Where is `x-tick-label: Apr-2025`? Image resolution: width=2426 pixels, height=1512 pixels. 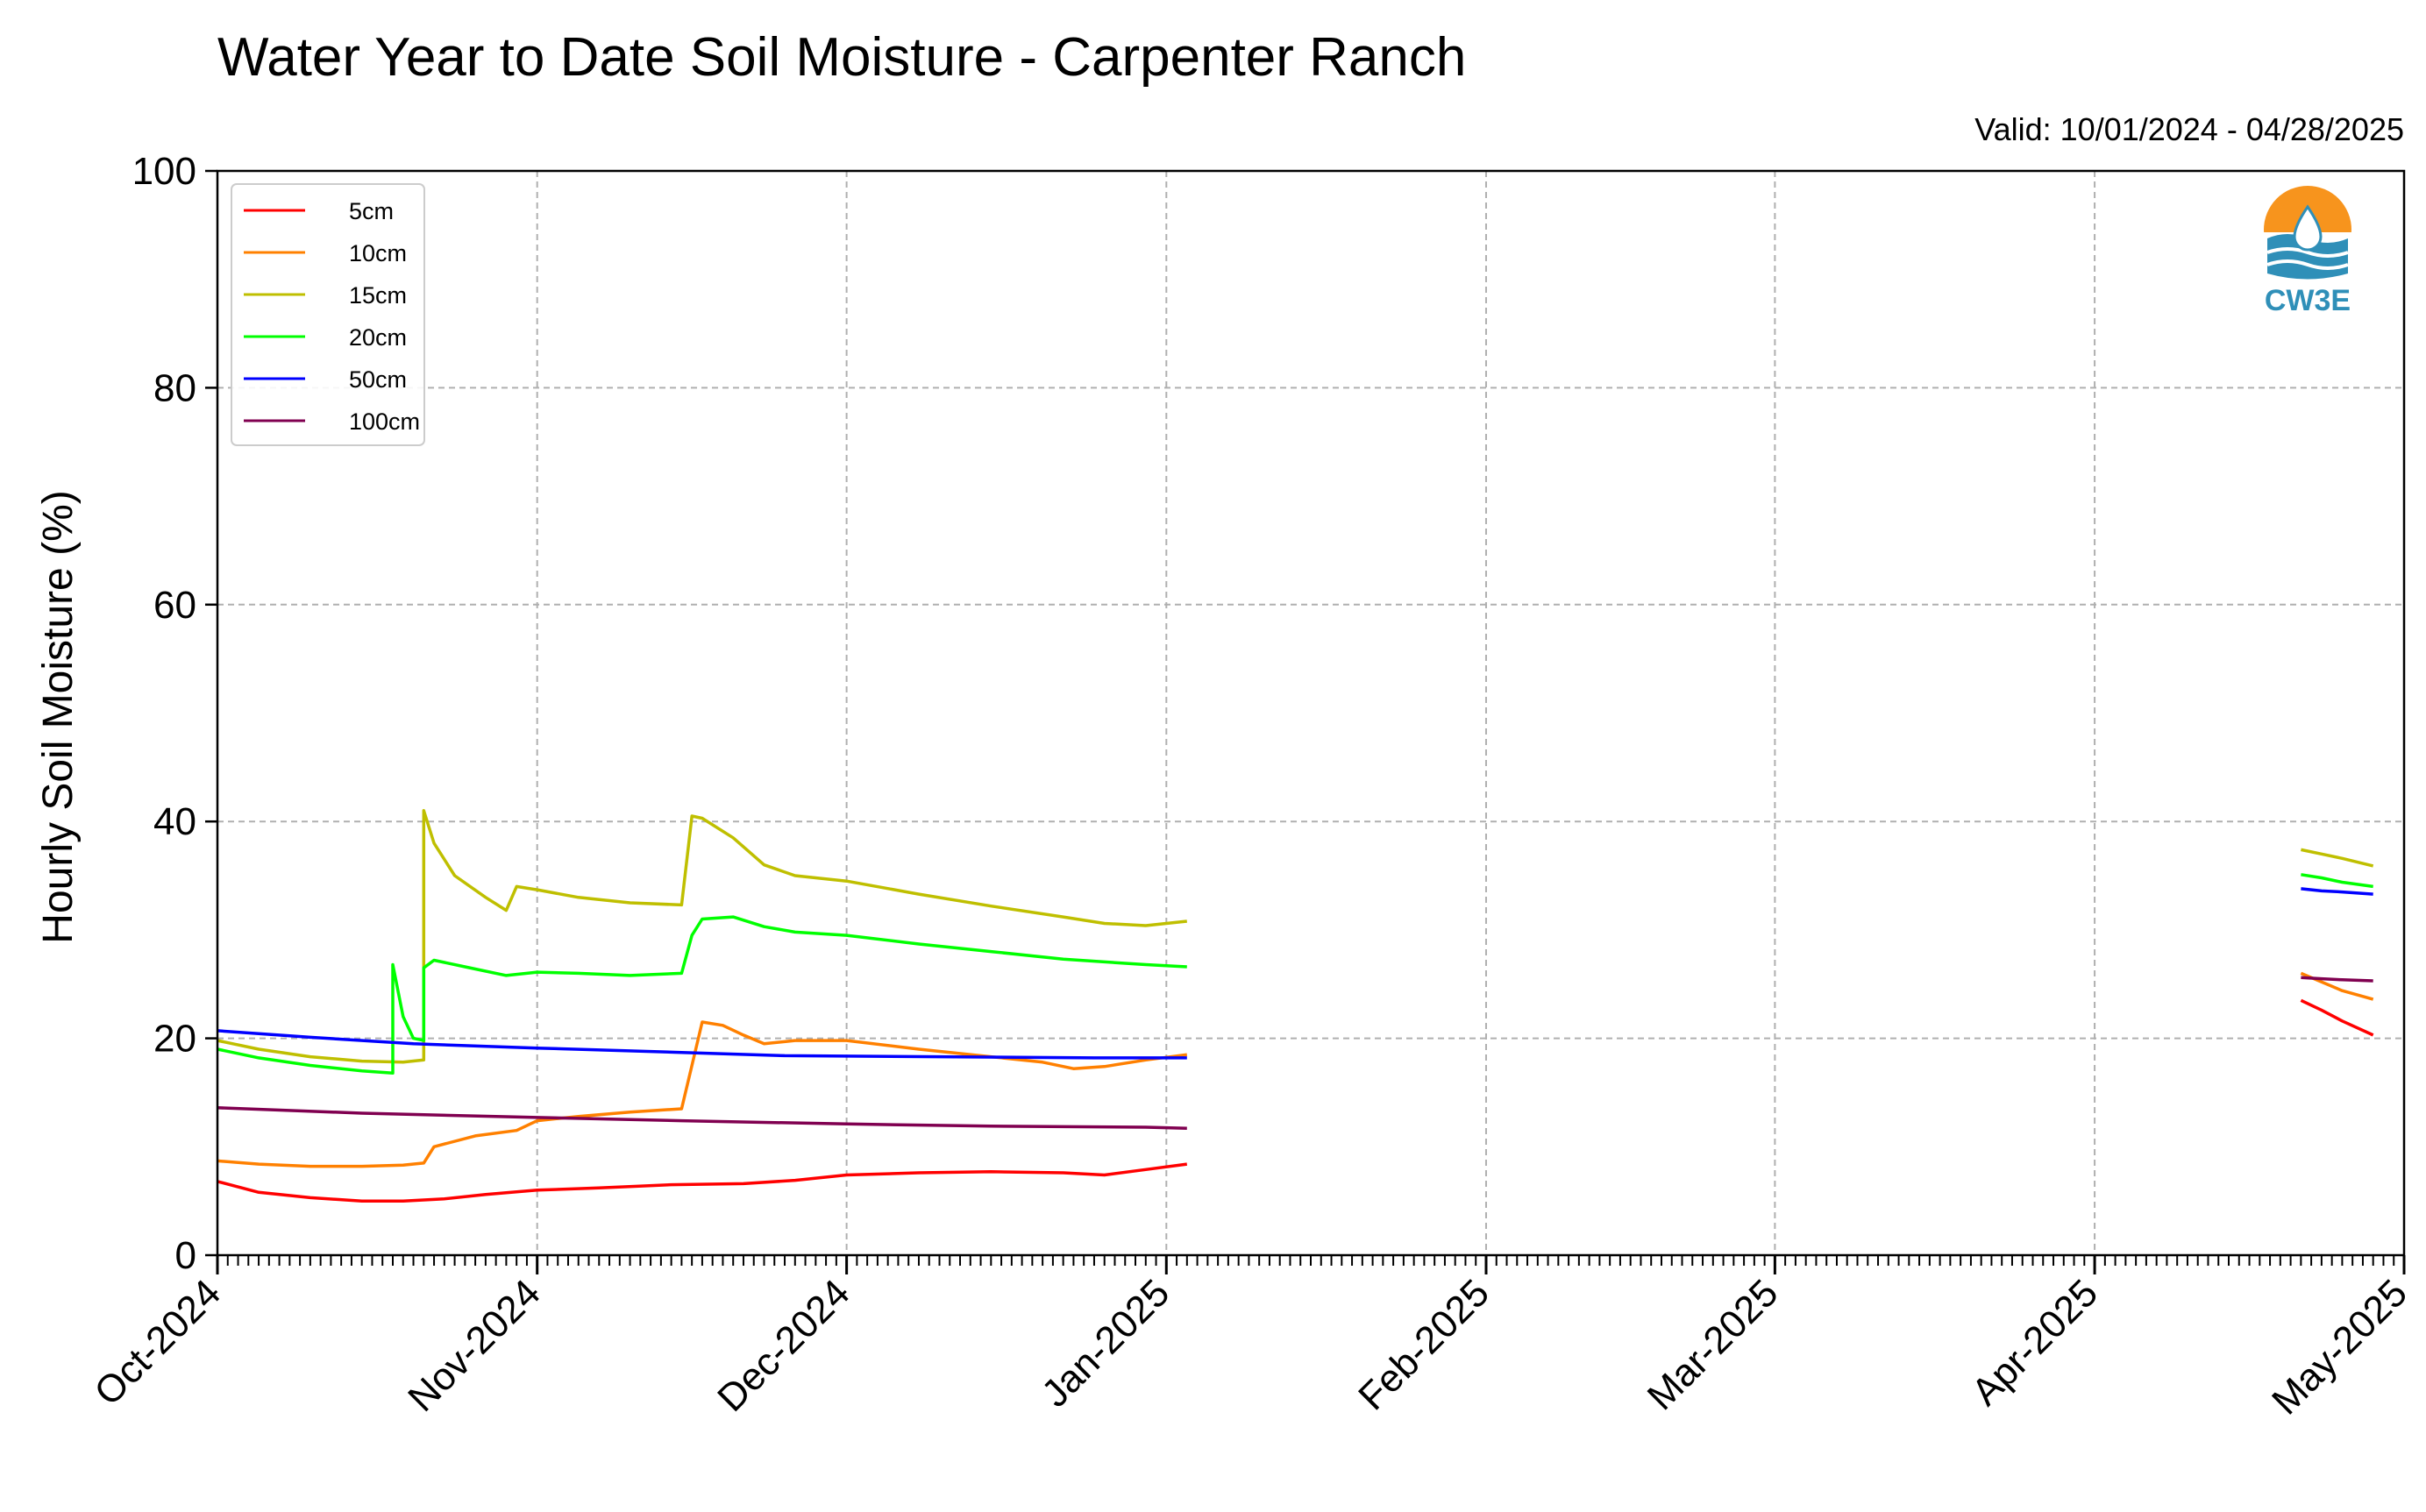 x-tick-label: Apr-2025 is located at coordinates (2035, 1342).